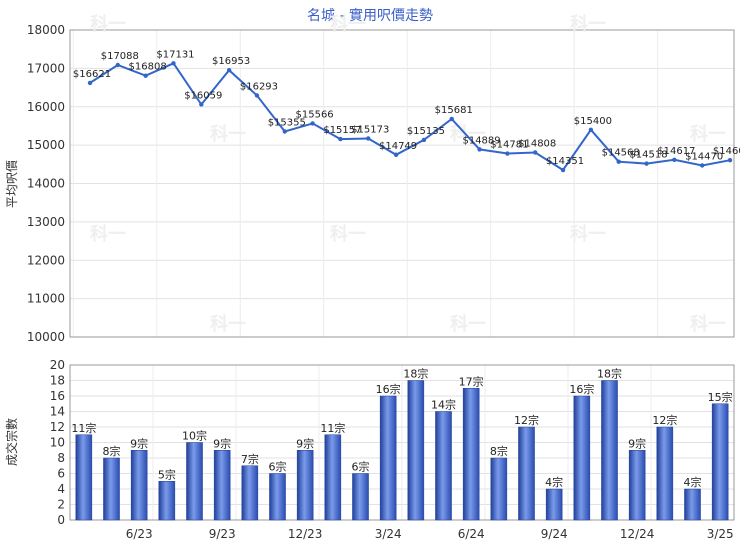  I want to click on x-tick-label: 9/24, so click(554, 534).